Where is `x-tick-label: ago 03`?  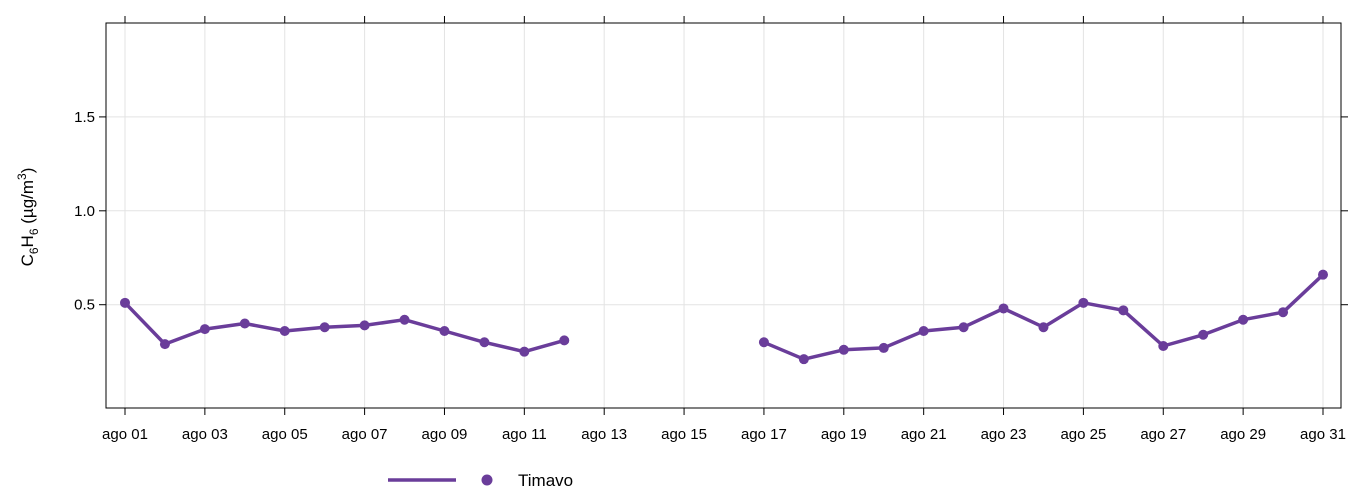 x-tick-label: ago 03 is located at coordinates (205, 434).